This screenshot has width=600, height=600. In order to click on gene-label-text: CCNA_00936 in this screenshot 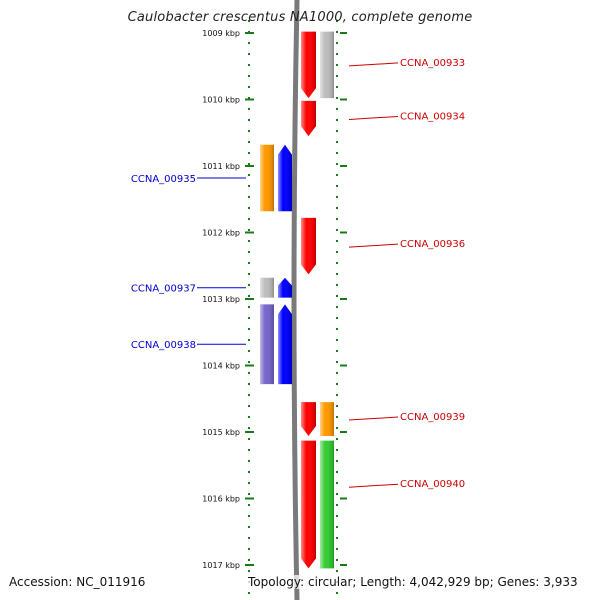, I will do `click(432, 244)`.